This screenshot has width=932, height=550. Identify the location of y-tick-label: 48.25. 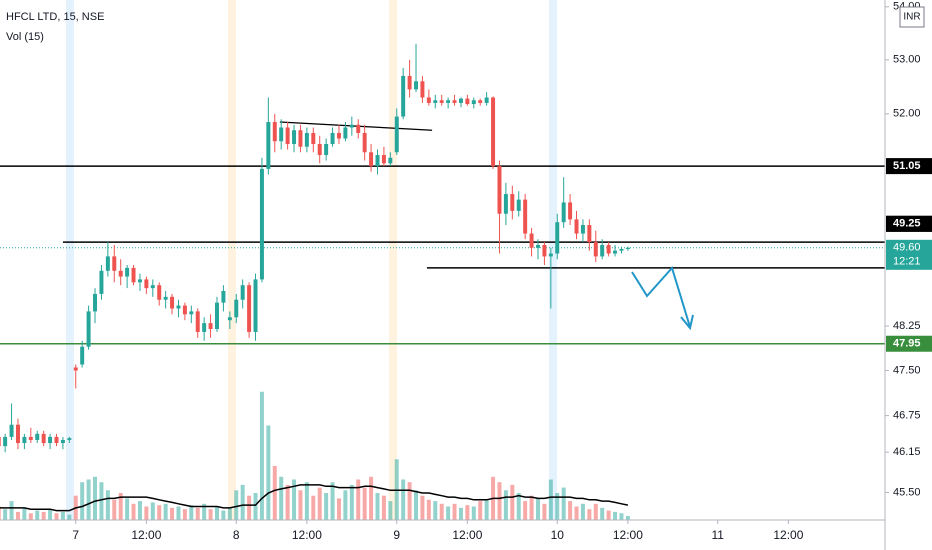
(907, 326).